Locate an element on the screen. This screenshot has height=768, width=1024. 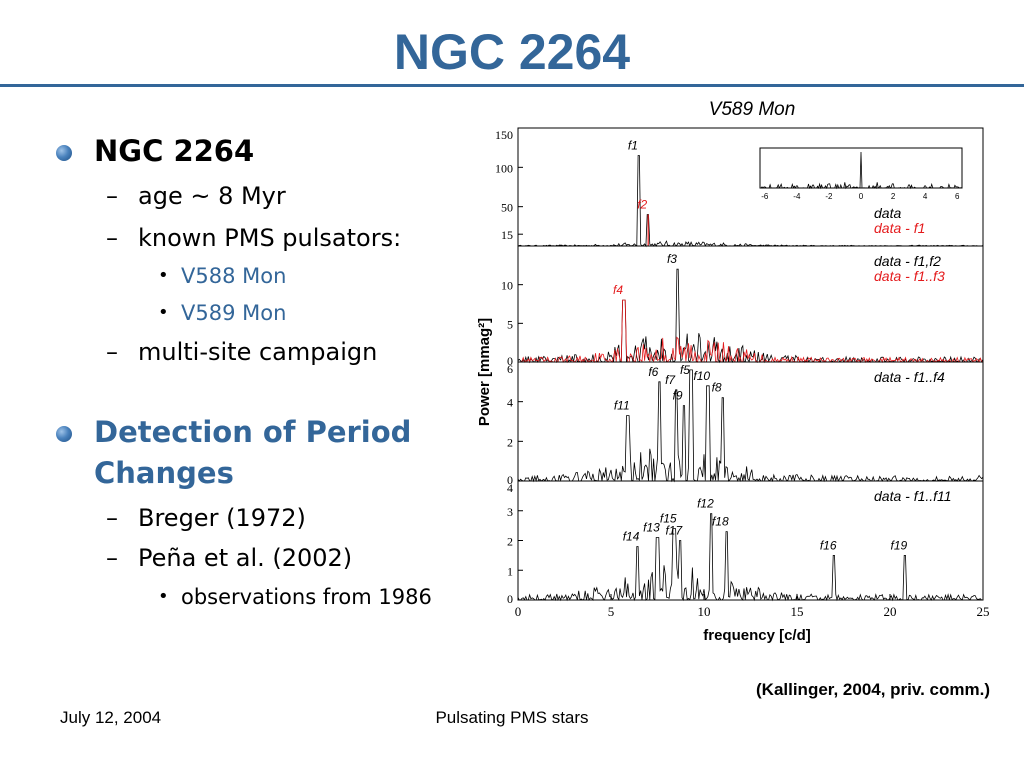
bullet-item: known PMS pulsators: is located at coordinates (270, 238).